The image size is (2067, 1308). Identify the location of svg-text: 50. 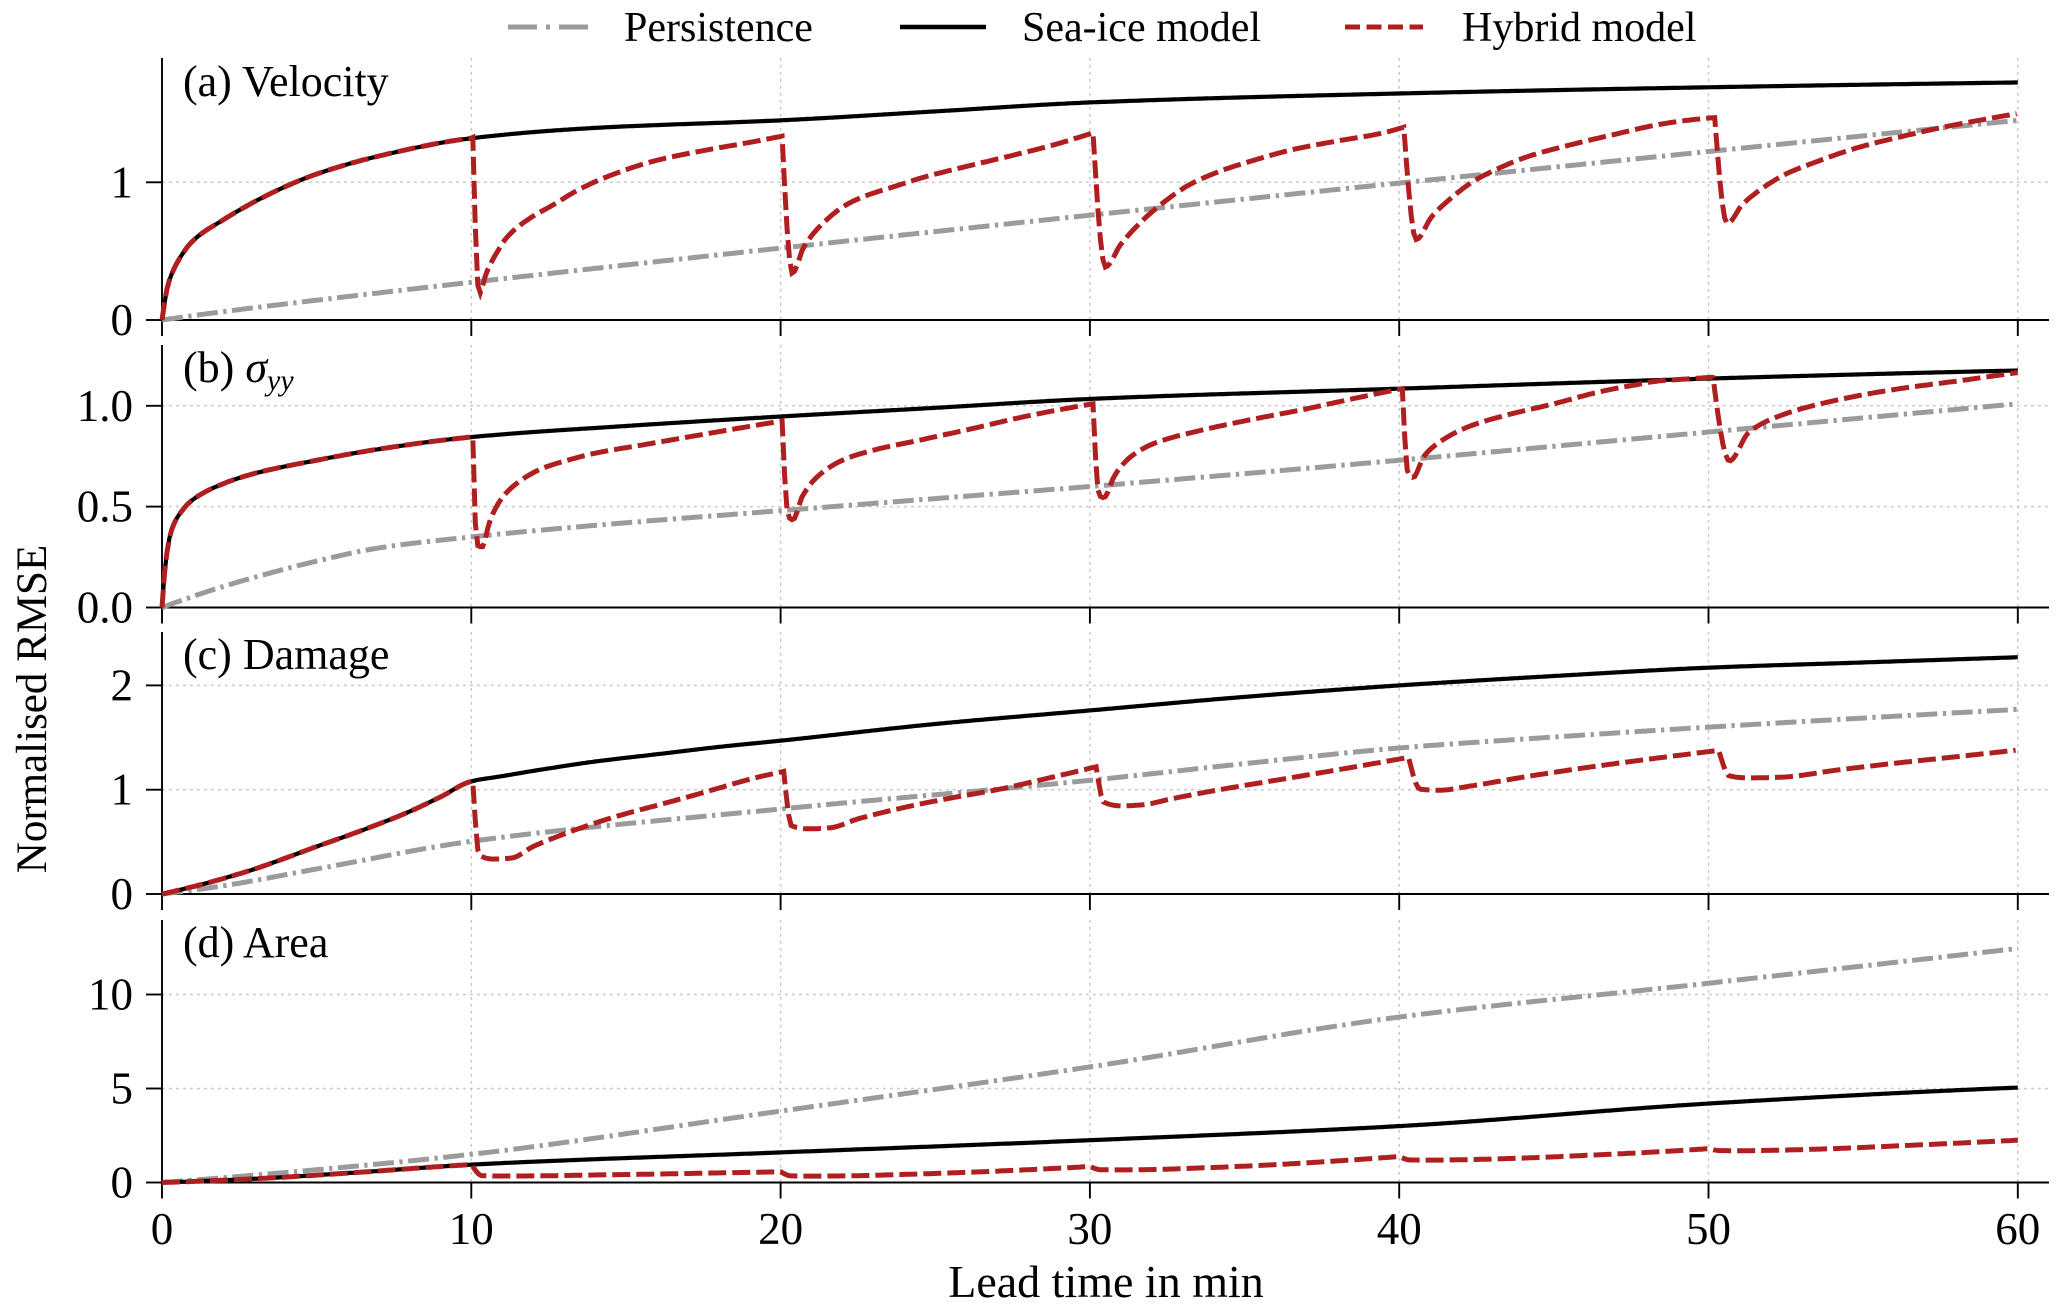
(1708, 1229).